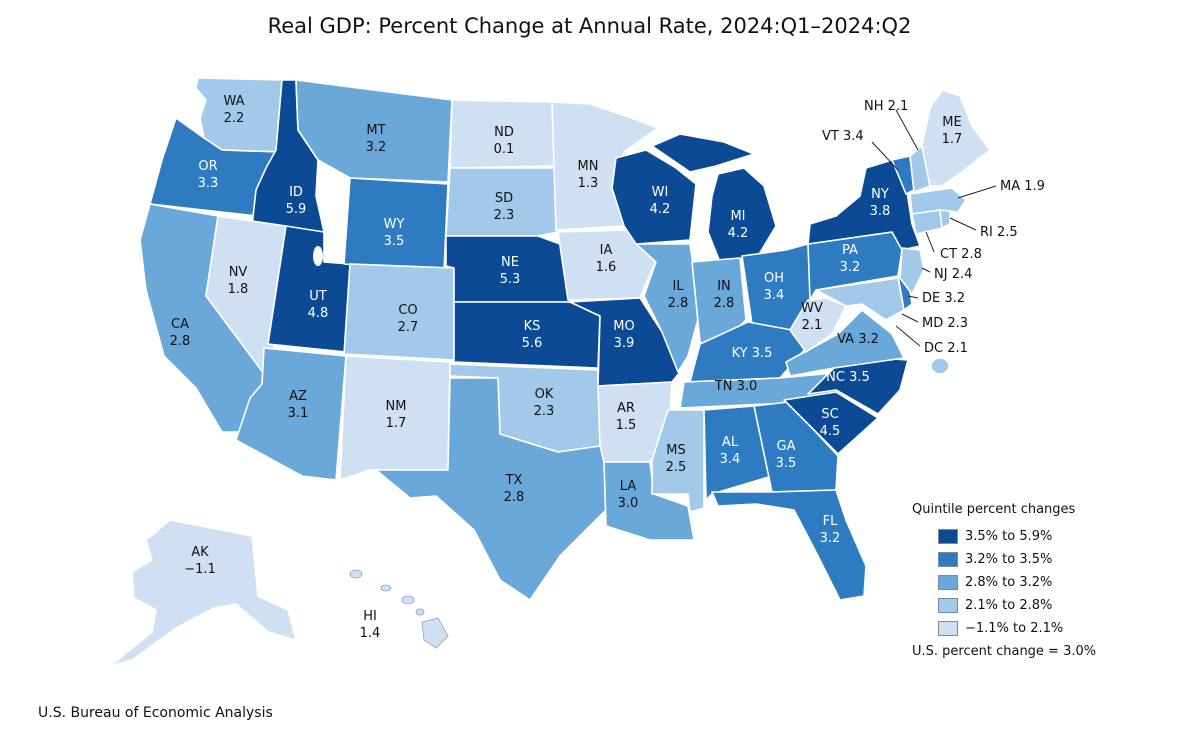 The height and width of the screenshot is (752, 1179). Describe the element at coordinates (943, 298) in the screenshot. I see `label-de: DE 3.2` at that location.